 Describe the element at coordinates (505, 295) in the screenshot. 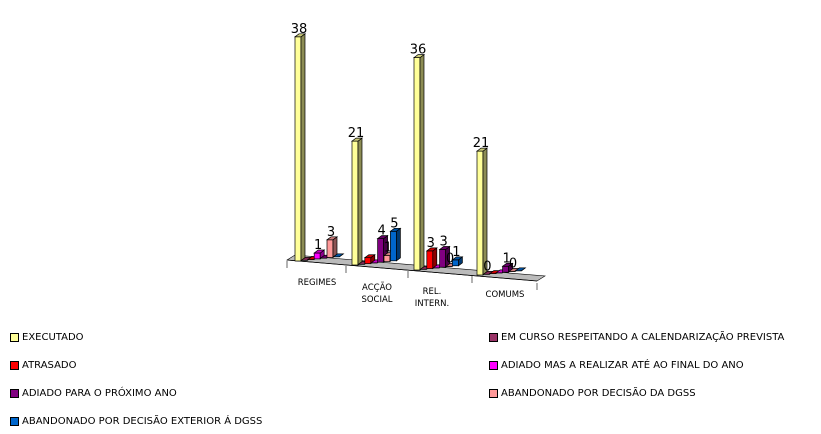

I see `x-tick-label: COMUMS` at that location.